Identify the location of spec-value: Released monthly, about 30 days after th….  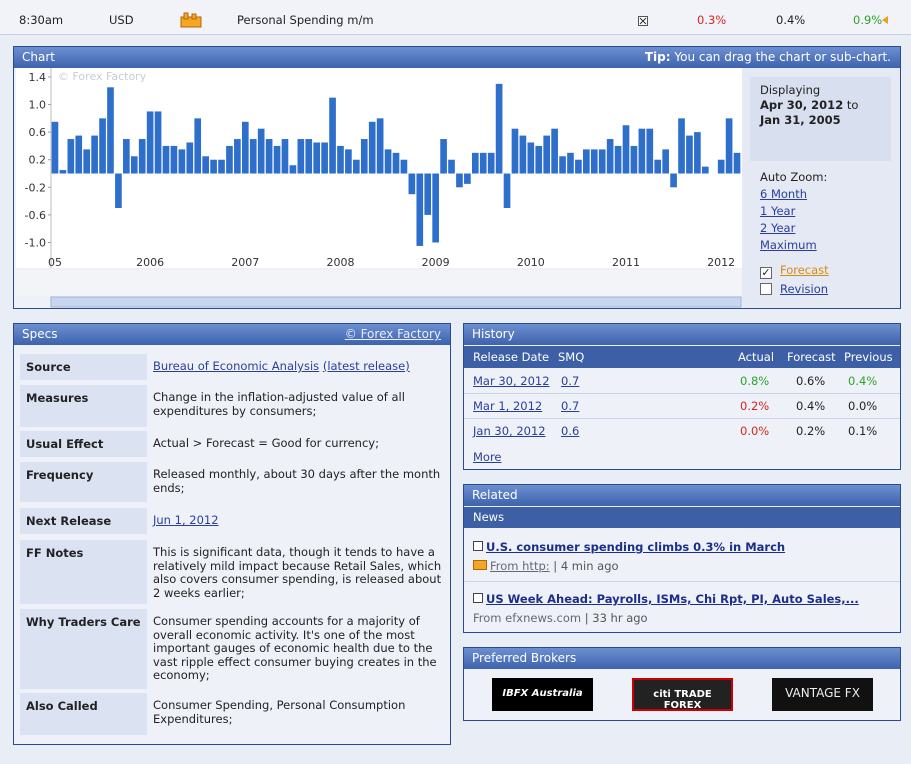
(297, 481).